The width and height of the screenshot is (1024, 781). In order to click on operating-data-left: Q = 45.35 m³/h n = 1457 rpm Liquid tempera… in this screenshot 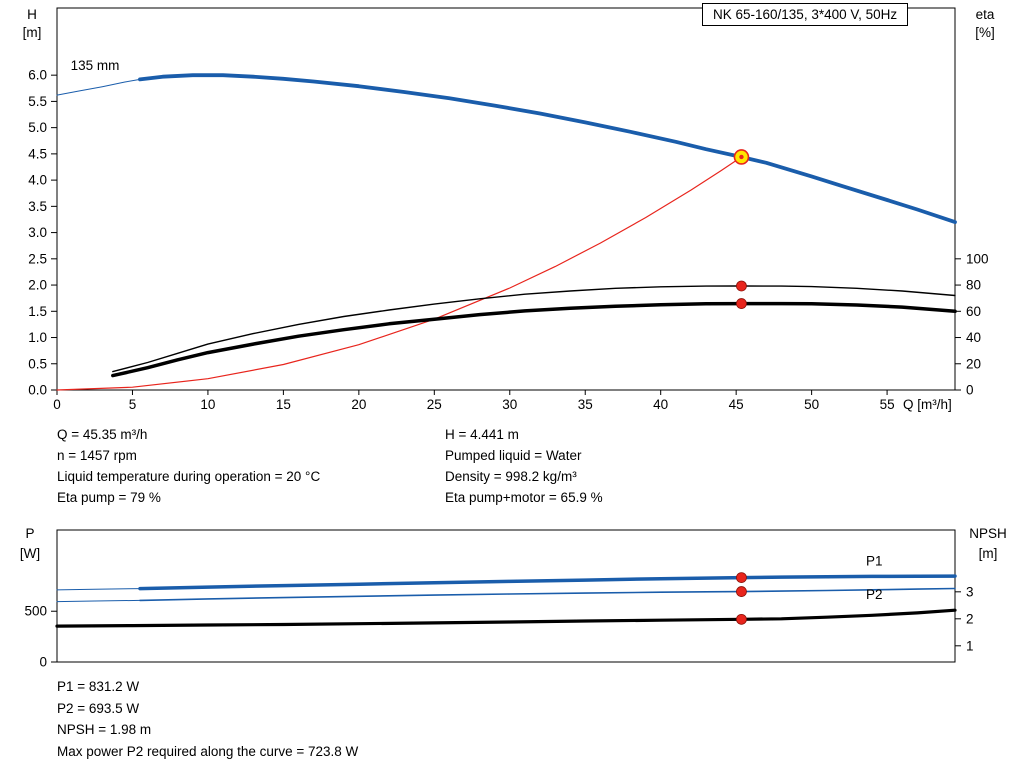, I will do `click(188, 466)`.